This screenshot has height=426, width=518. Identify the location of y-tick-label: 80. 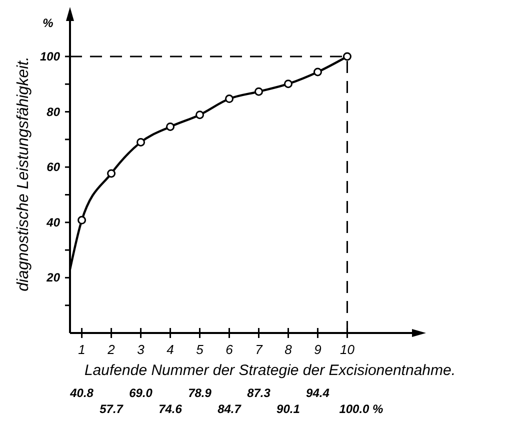
(53, 111).